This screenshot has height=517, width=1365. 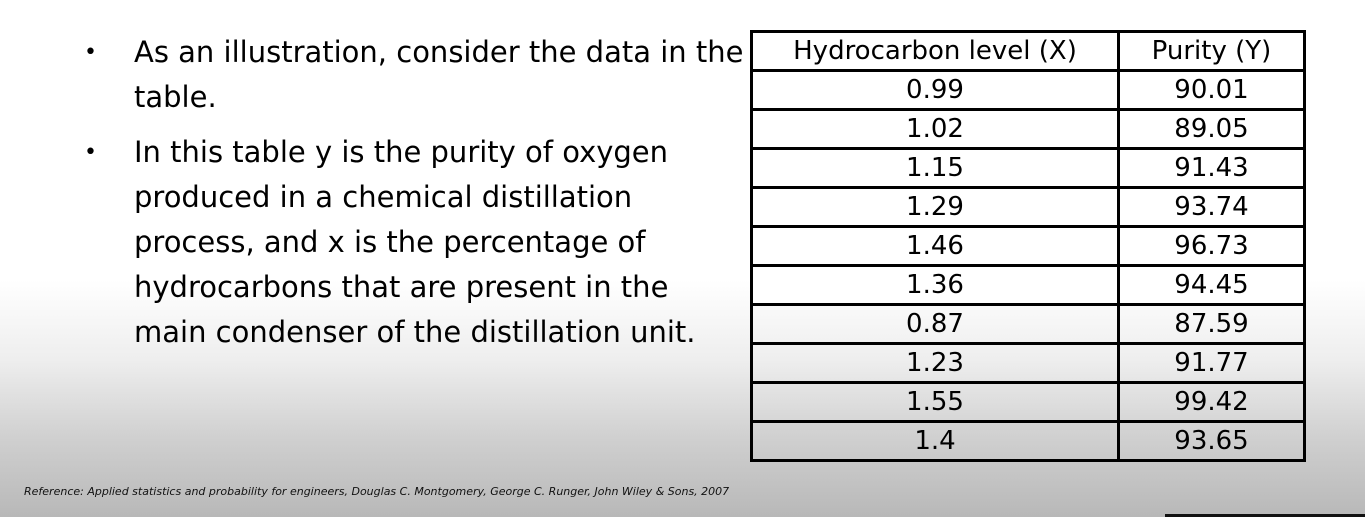 I want to click on cell-hydrocarbon-level: 1.23, so click(x=935, y=363).